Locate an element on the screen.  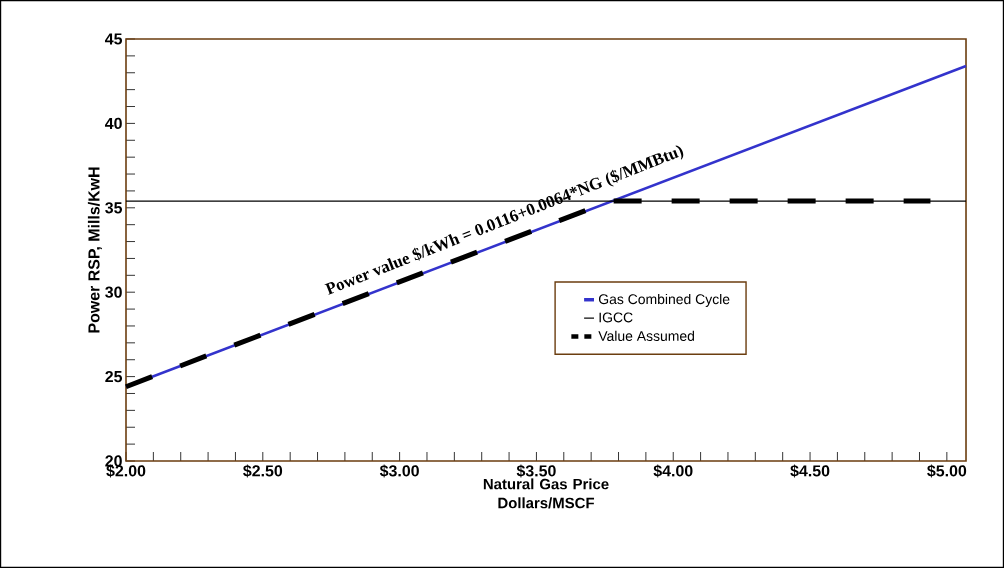
x-tick-label: $4.50 is located at coordinates (810, 471).